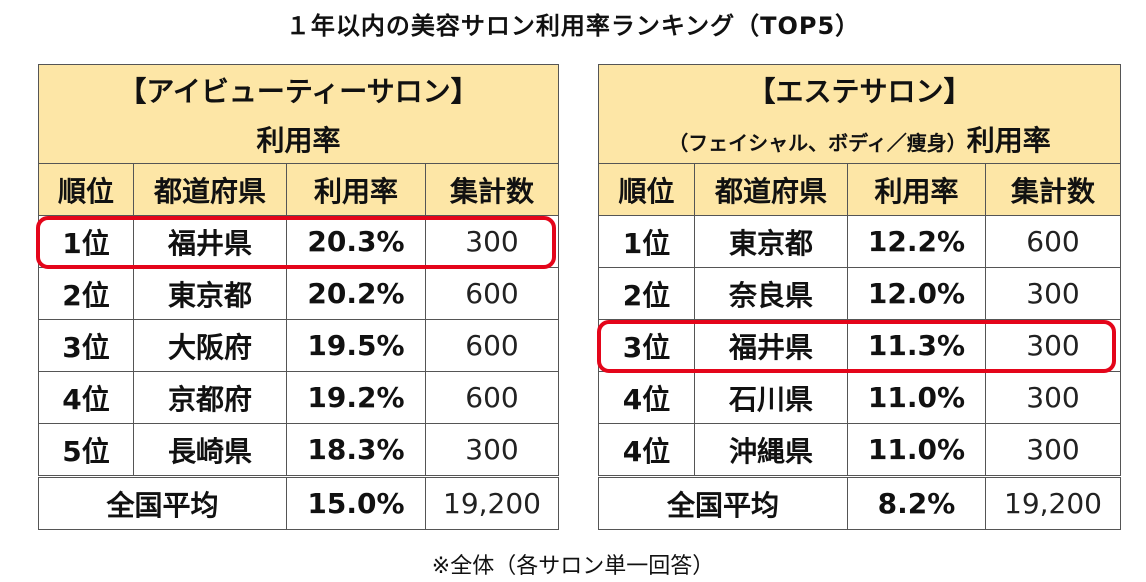  Describe the element at coordinates (573, 26) in the screenshot. I see `chart-title: １年以内の美容サロン利用率ランキング（TOP5）` at that location.